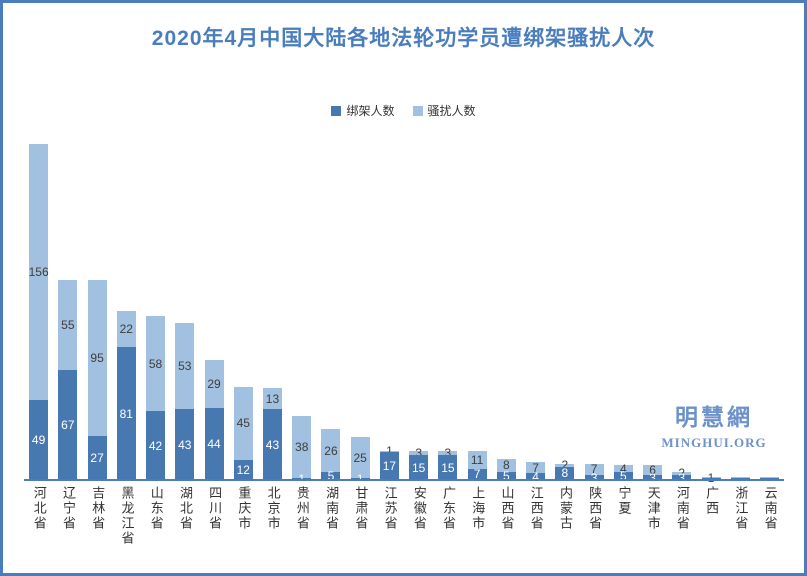 The image size is (807, 576). Describe the element at coordinates (448, 467) in the screenshot. I see `kidnapped-segment-value-label: 15` at that location.